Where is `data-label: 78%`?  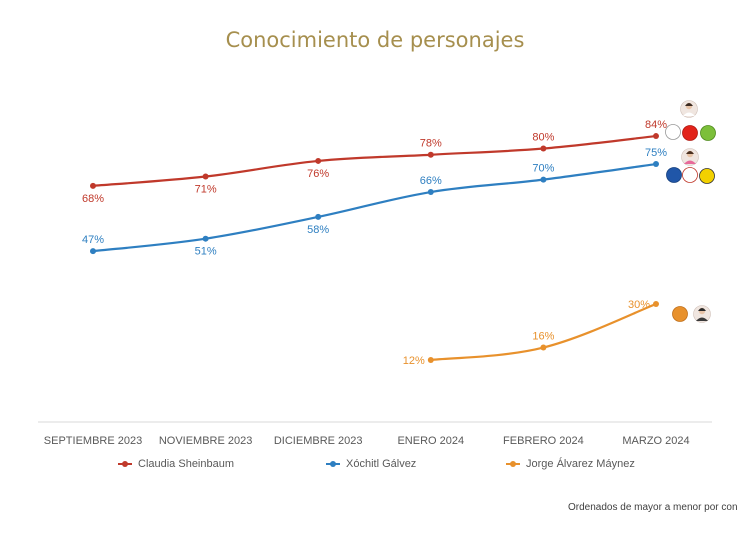 data-label: 78% is located at coordinates (431, 144).